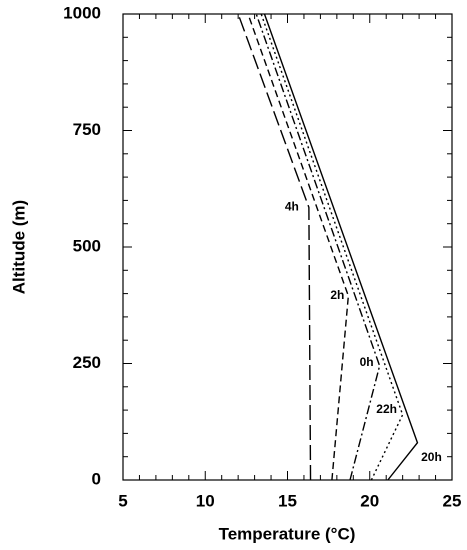 The width and height of the screenshot is (467, 550). I want to click on x-axis-label: Temperature (°C), so click(287, 533).